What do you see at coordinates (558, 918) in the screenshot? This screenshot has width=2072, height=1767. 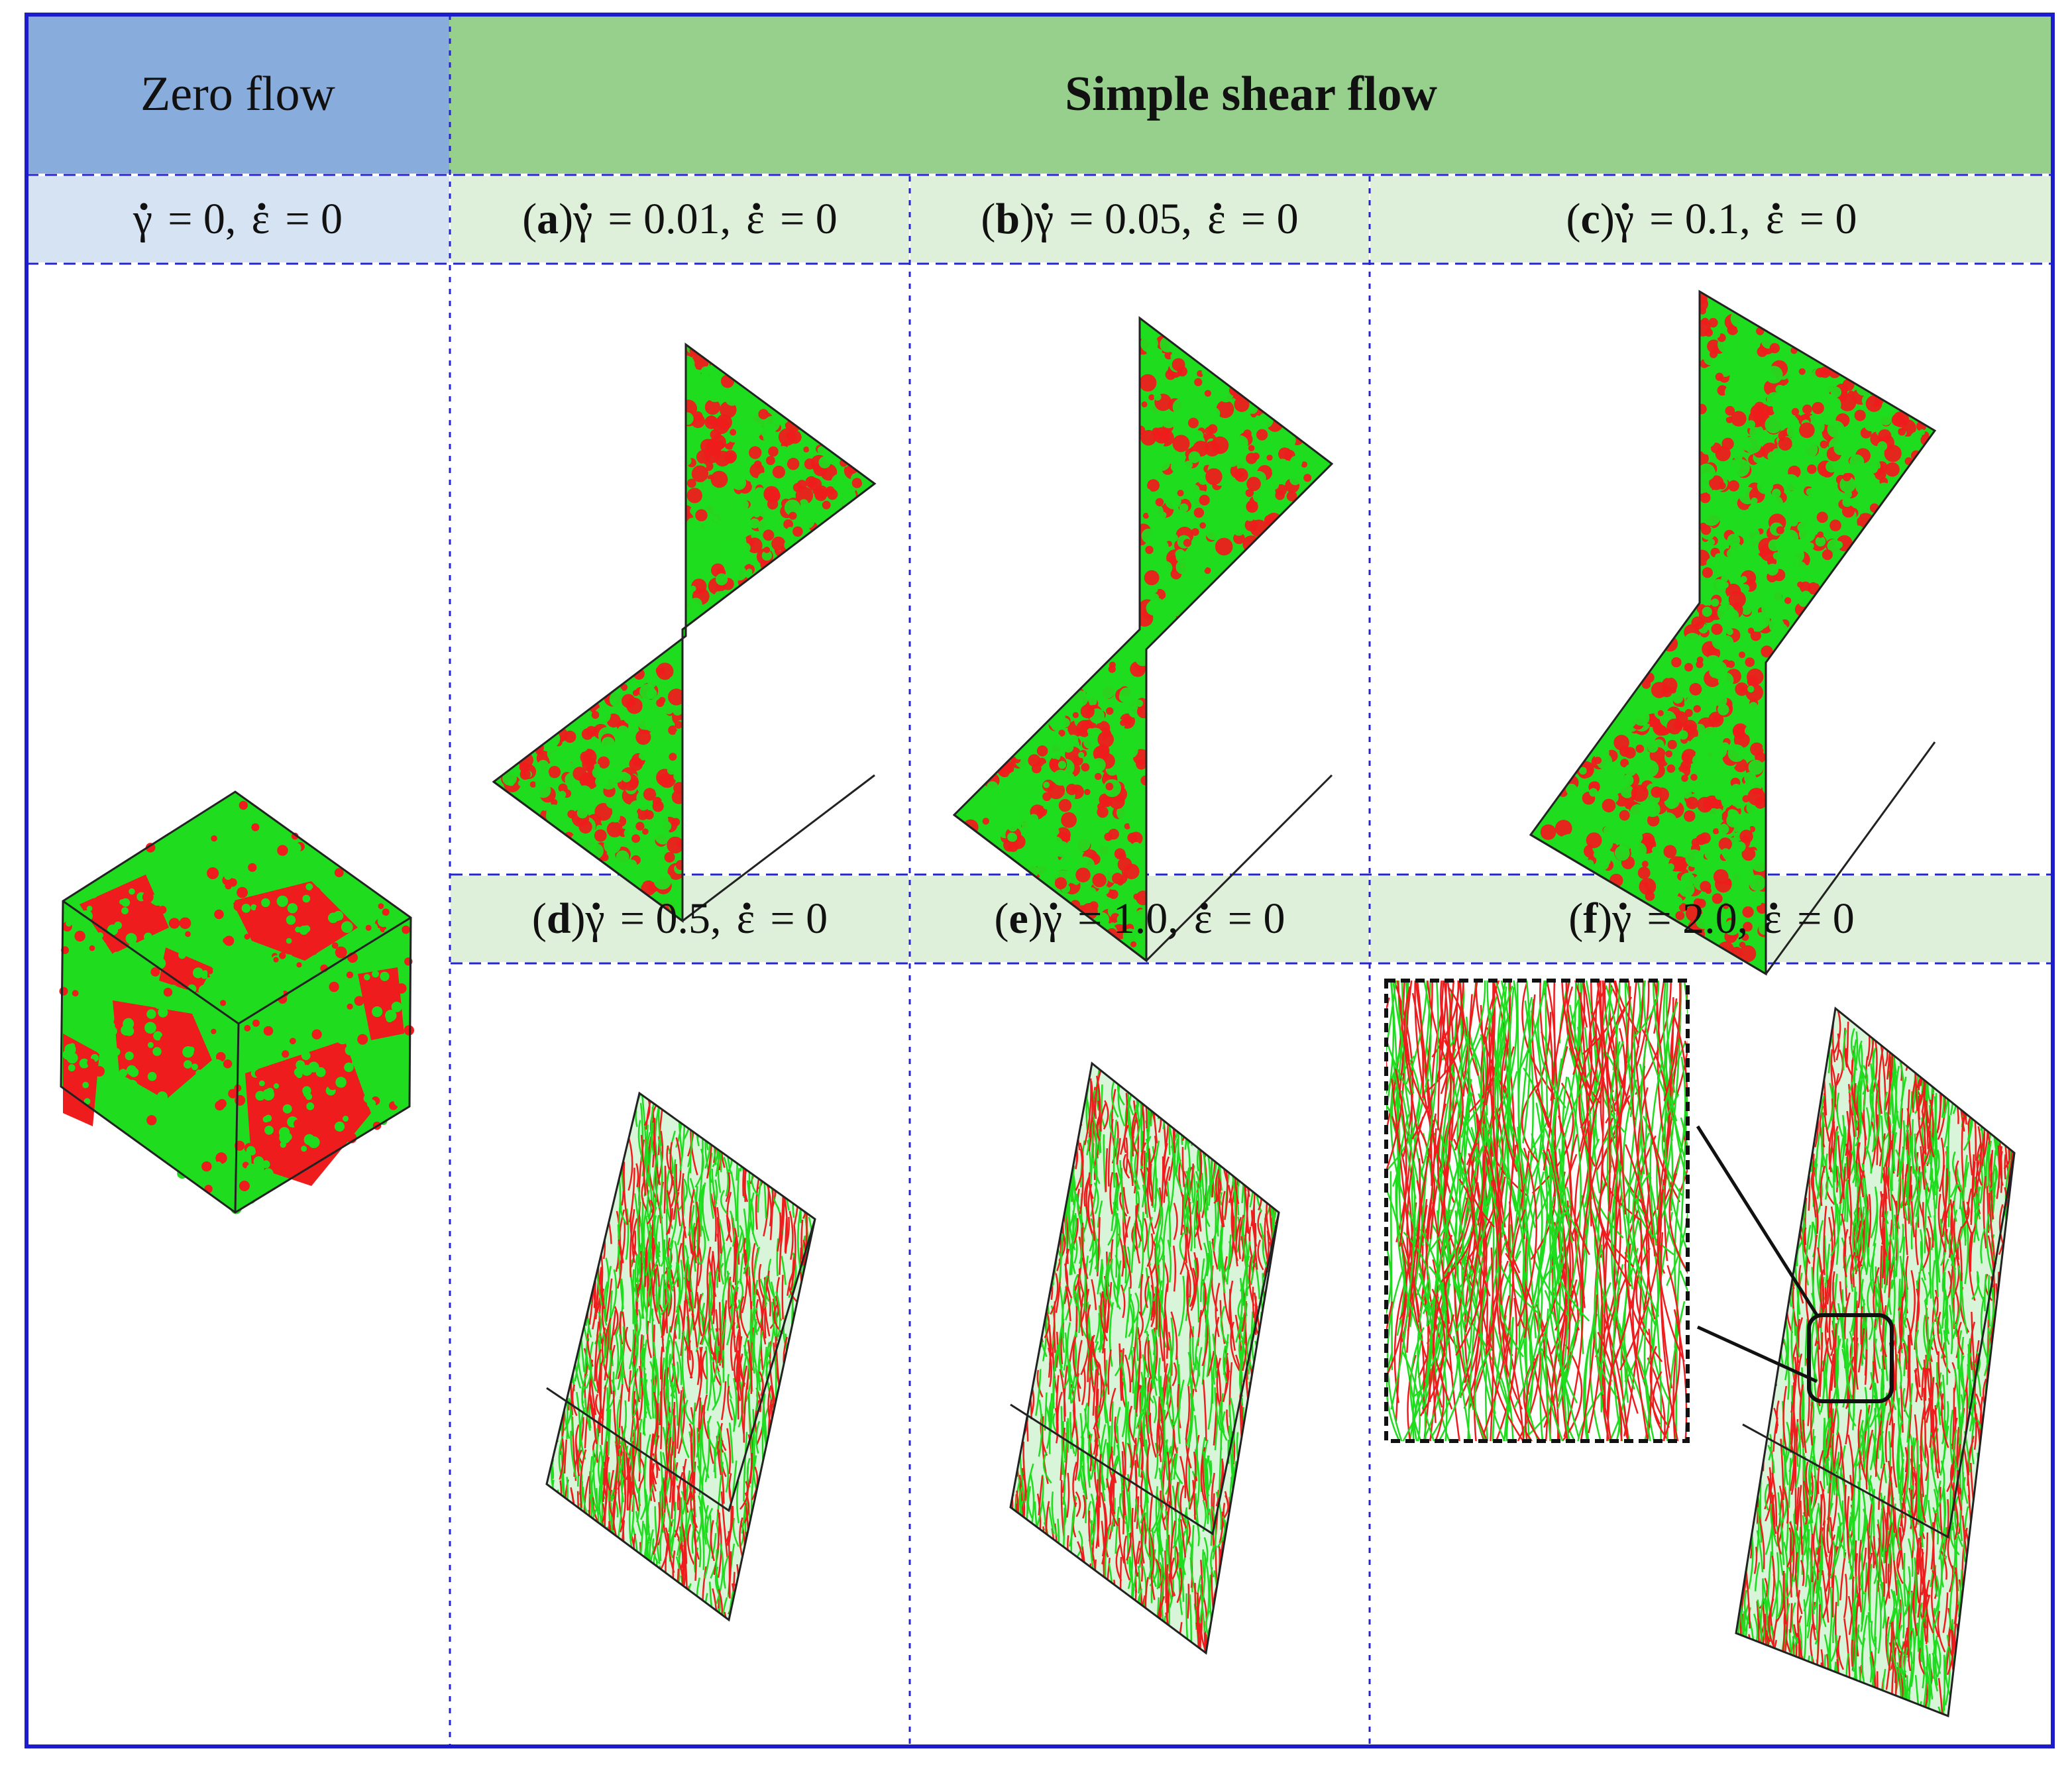 I see `panel-letter: d` at bounding box center [558, 918].